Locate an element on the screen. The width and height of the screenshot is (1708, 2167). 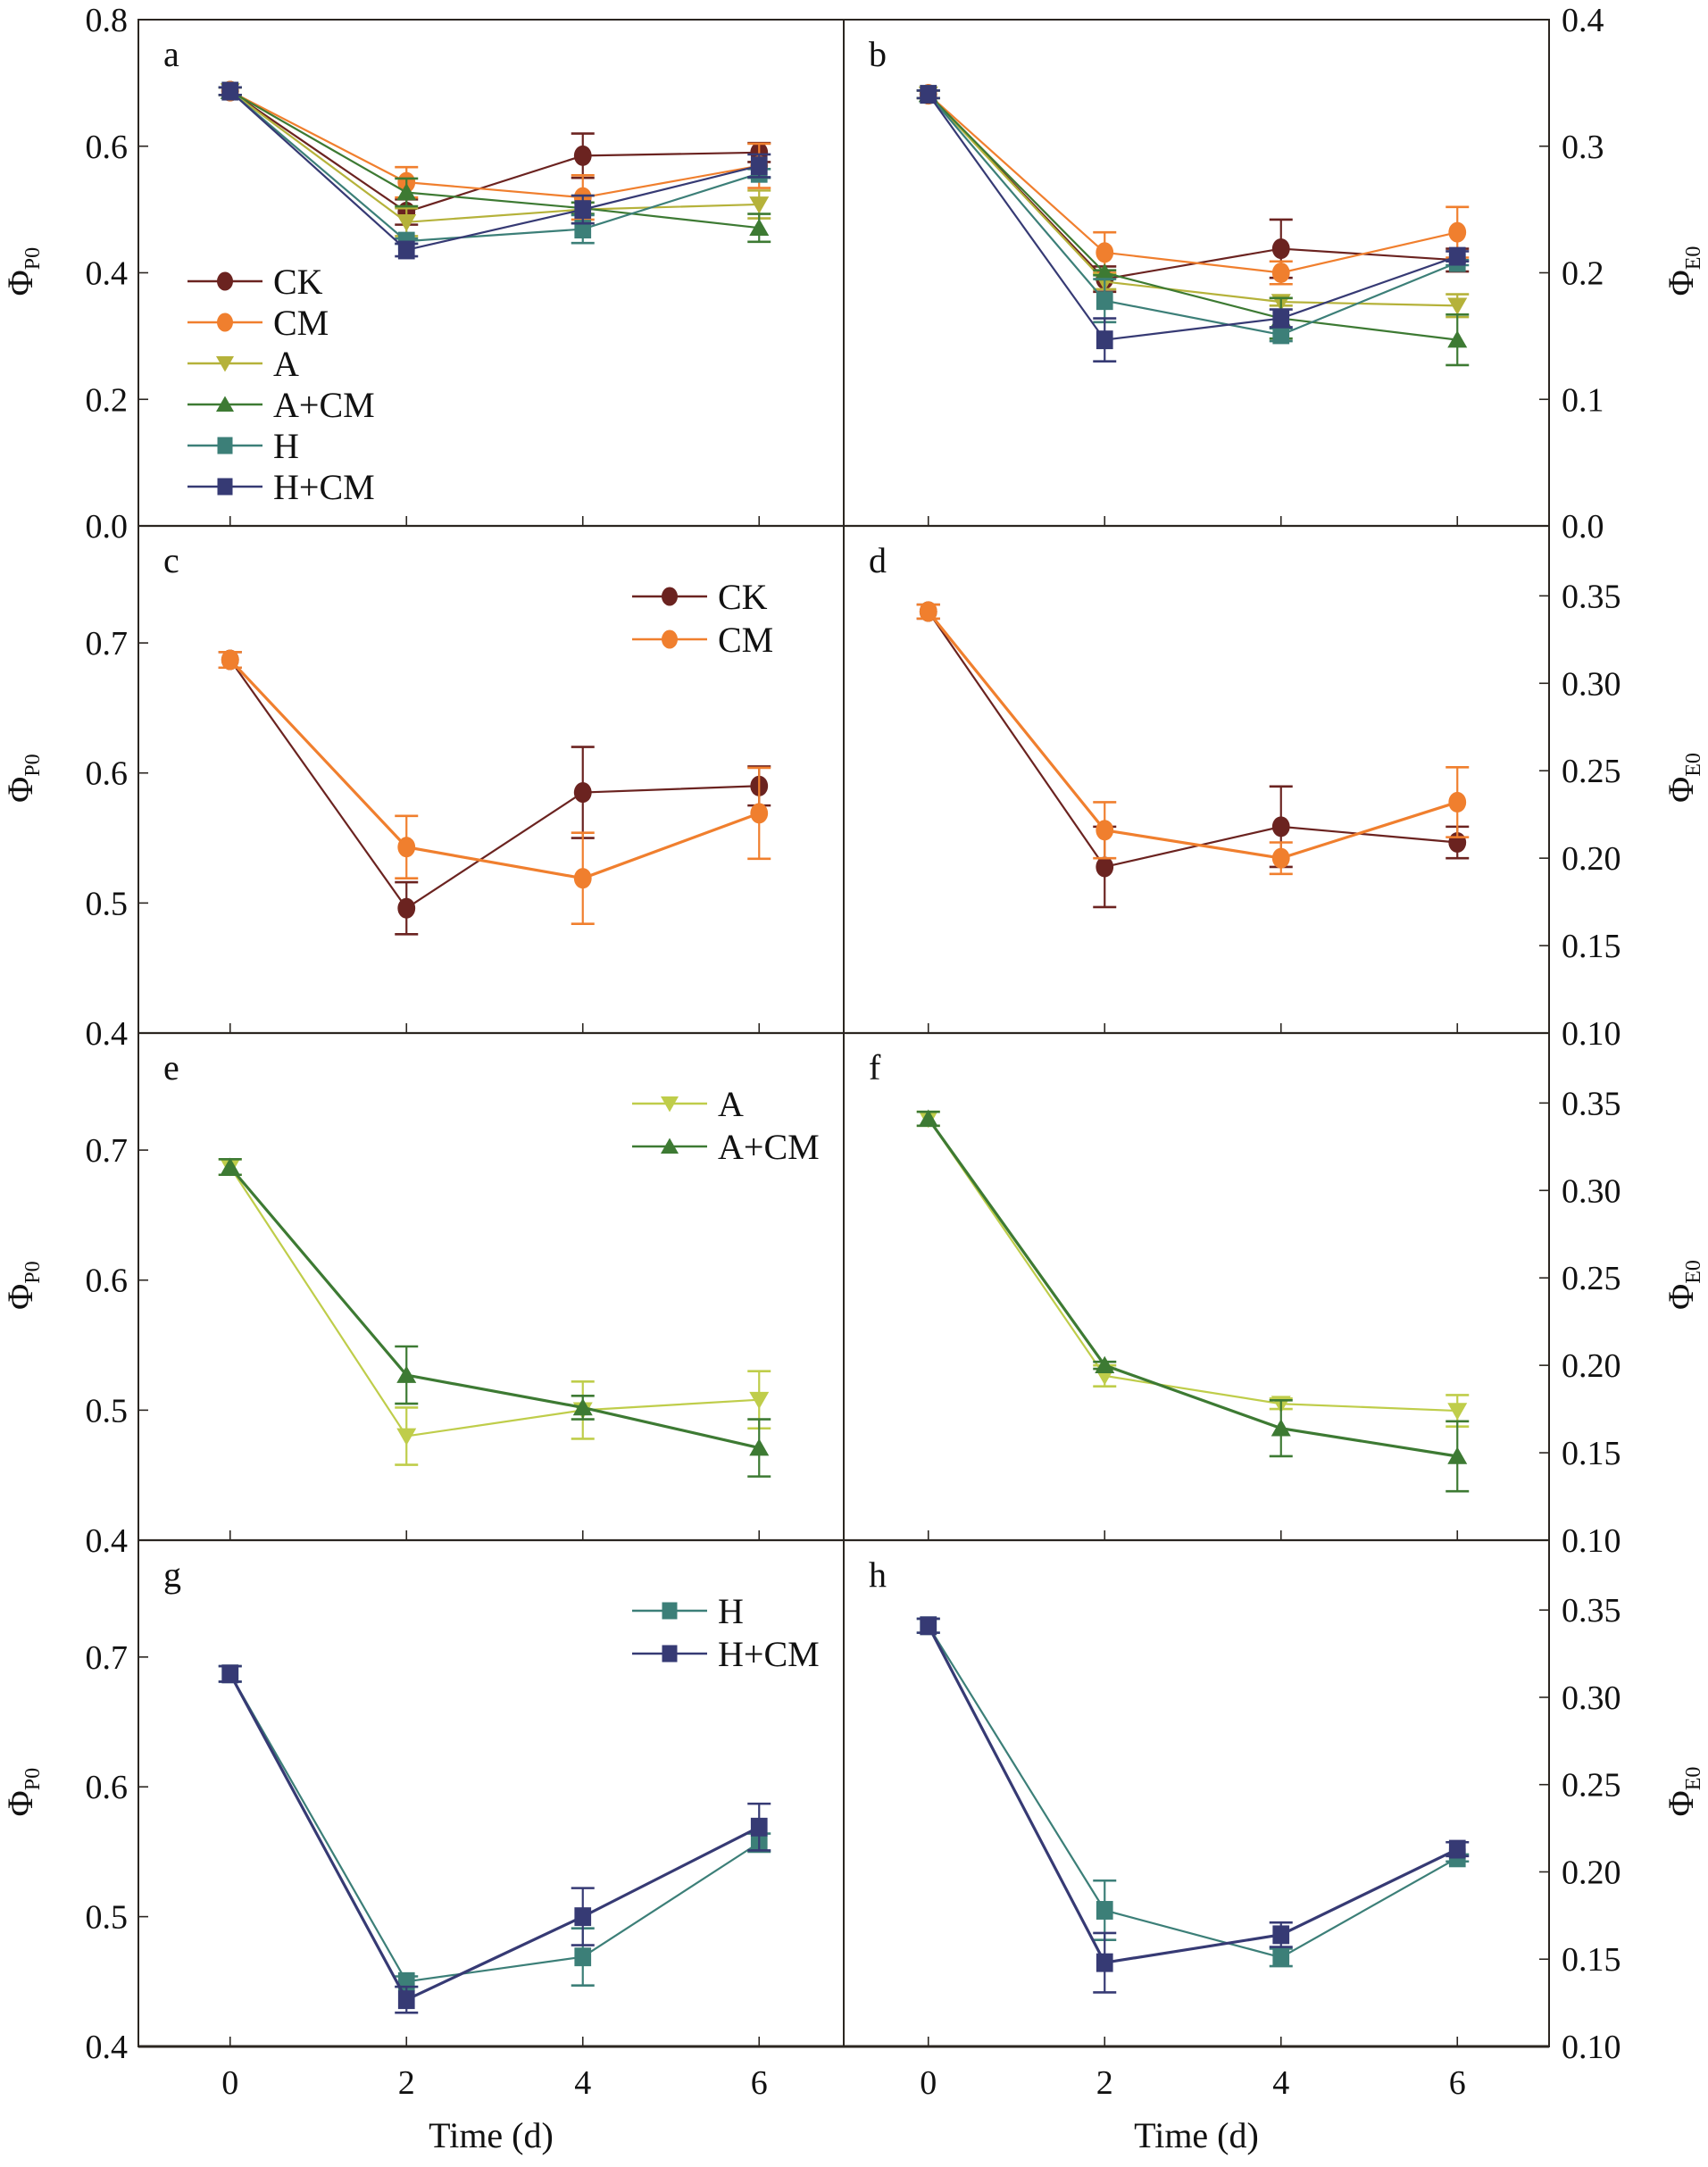
series-ck is located at coordinates (495, 792).